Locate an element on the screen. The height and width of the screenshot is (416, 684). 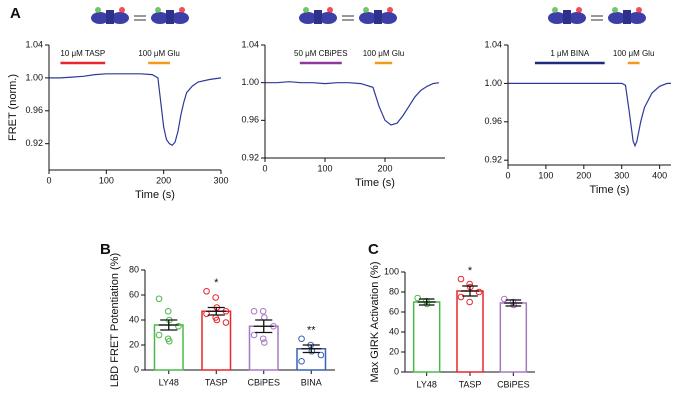
panel-label: A is located at coordinates (15, 13).